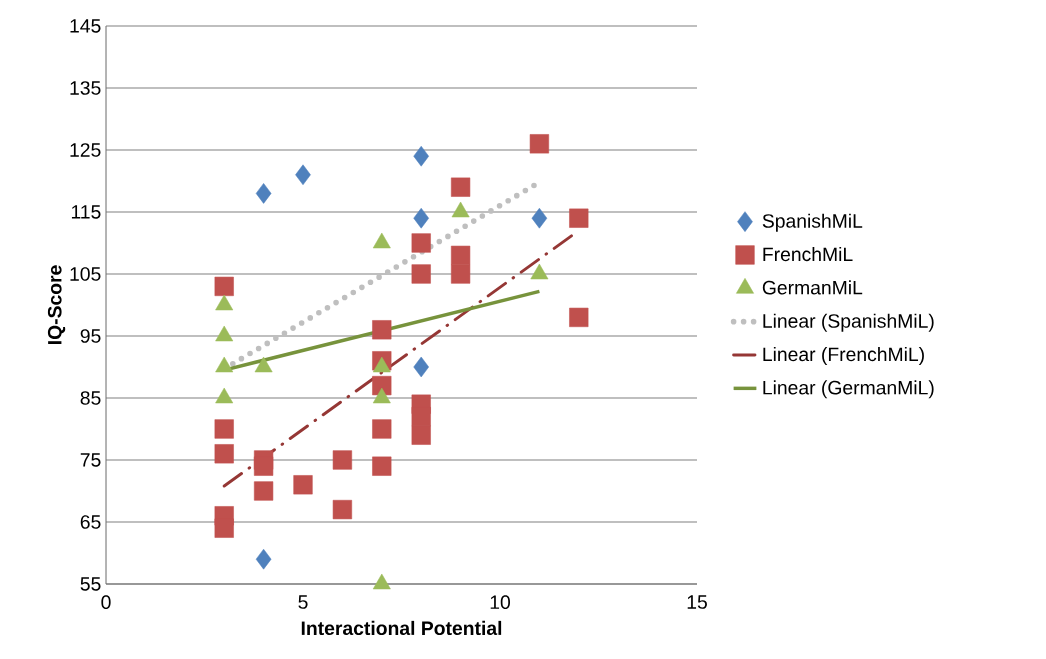  I want to click on x-tick-label: 0, so click(106, 602).